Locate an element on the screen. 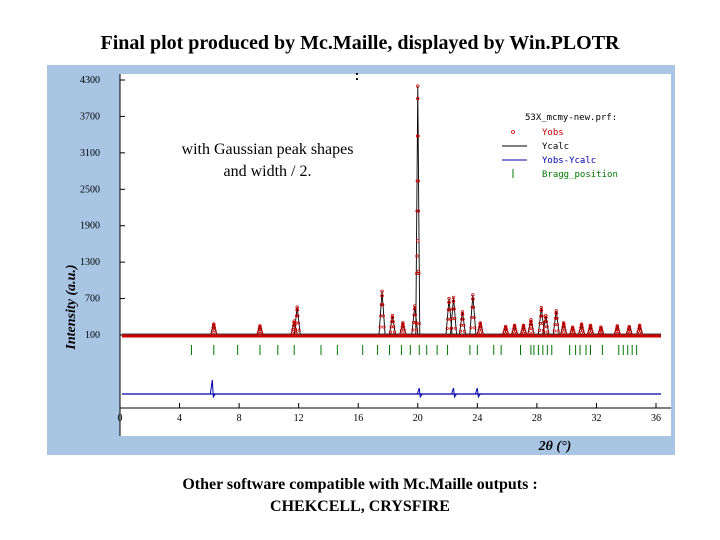 This screenshot has width=720, height=540. colon-mark: : is located at coordinates (357, 75).